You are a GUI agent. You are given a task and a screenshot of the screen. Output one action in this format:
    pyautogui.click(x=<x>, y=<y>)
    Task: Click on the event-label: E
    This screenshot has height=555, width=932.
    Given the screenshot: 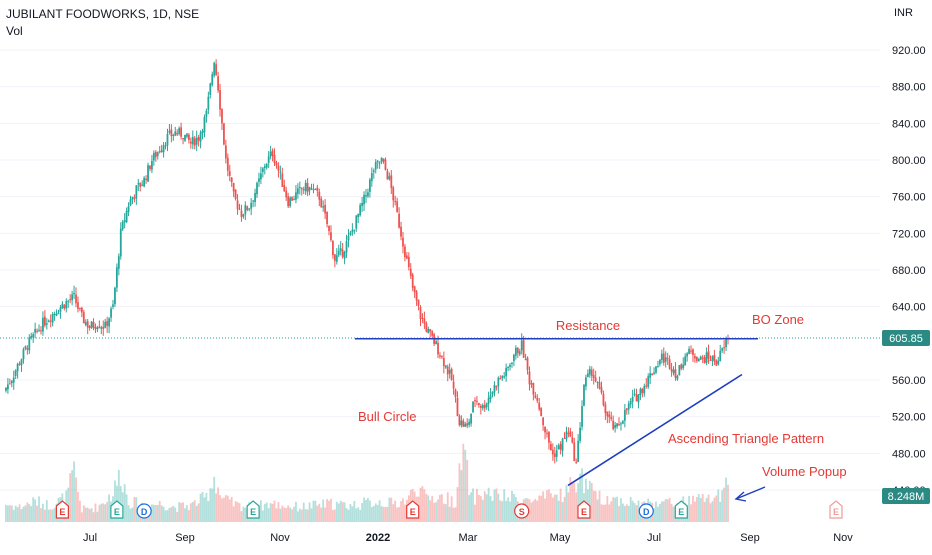 What is the action you would take?
    pyautogui.click(x=413, y=512)
    